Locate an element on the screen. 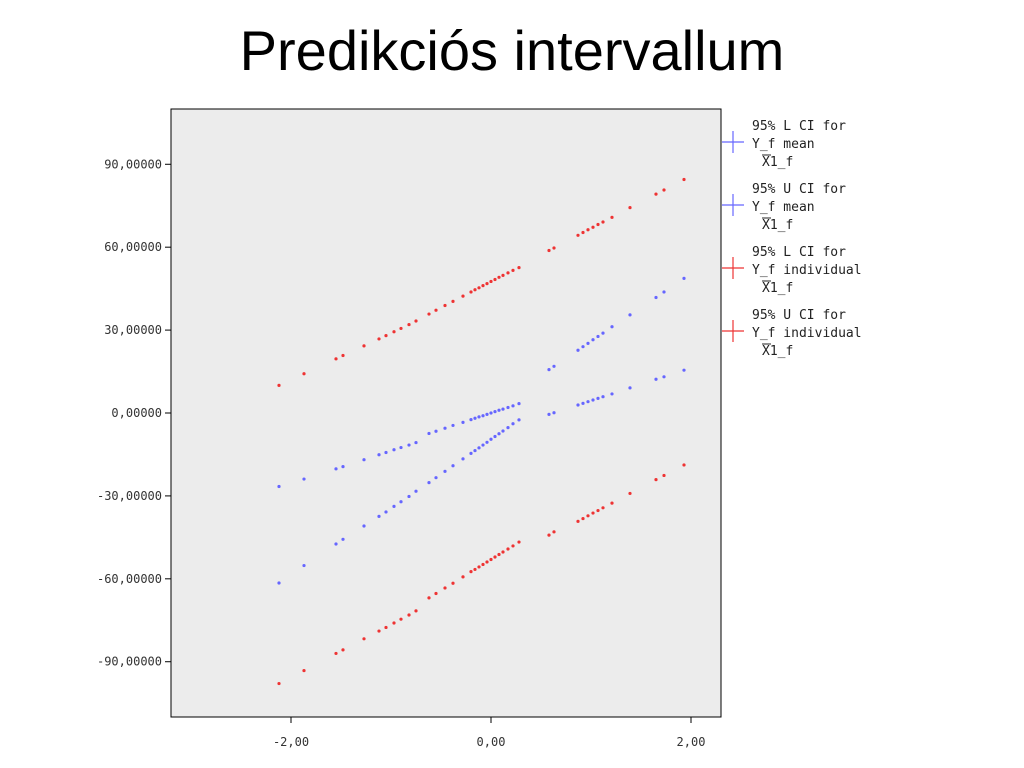  legend-label: X1_f is located at coordinates (777, 225).